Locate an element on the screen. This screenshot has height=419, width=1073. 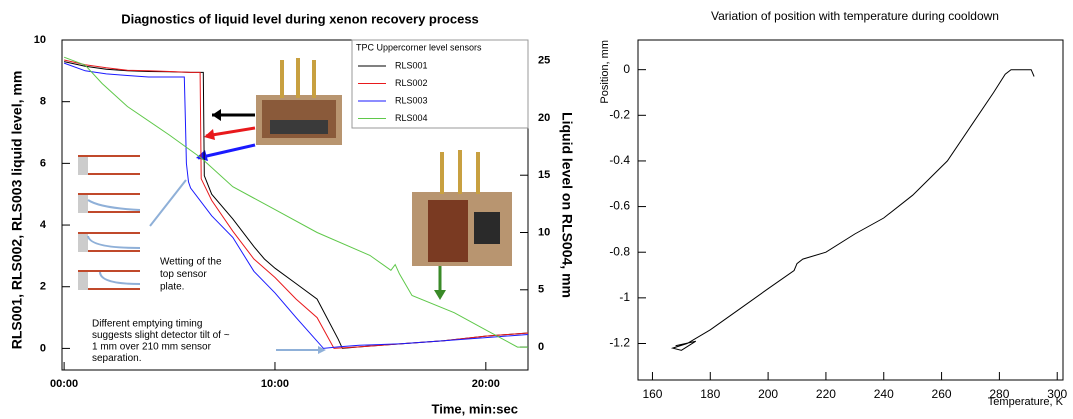
annotation: 1 mm over 210 mm sensor is located at coordinates (152, 347).